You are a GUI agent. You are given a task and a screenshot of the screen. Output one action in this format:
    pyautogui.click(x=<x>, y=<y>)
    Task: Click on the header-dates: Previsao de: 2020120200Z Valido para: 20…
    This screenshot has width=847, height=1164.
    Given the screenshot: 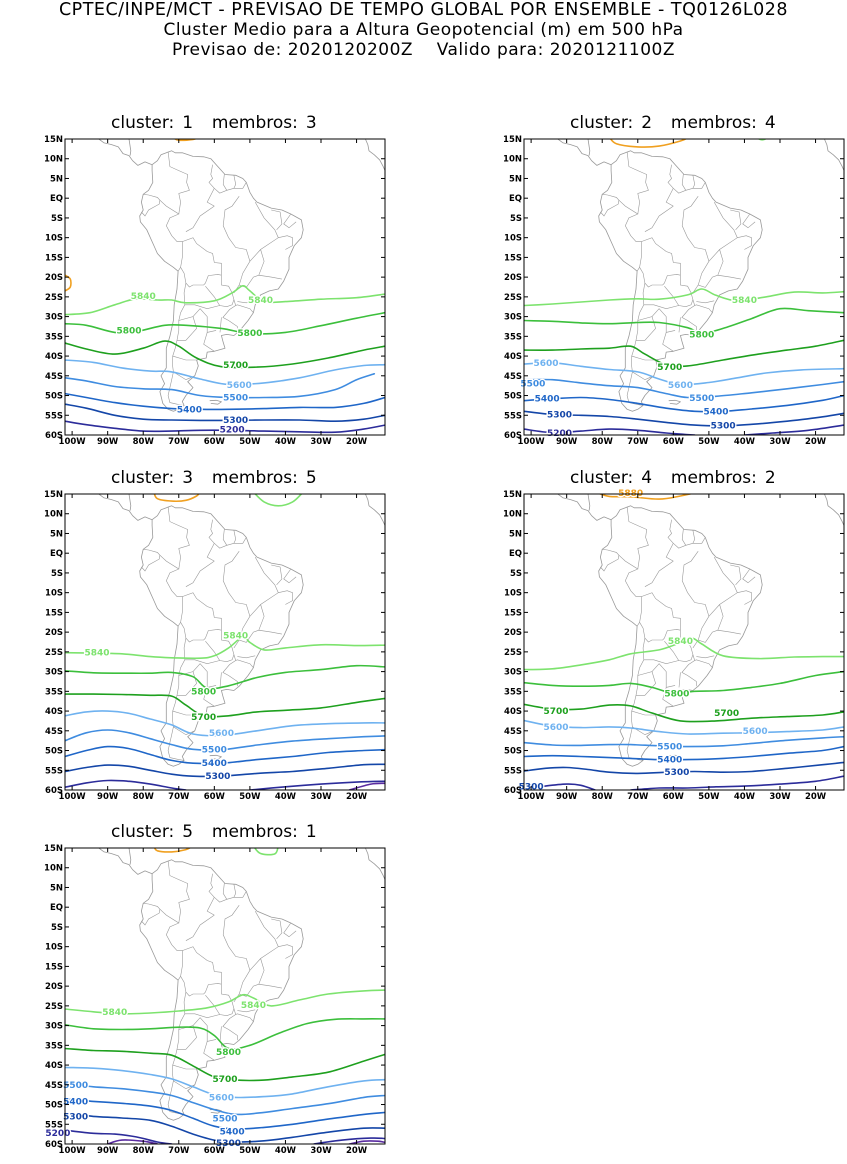 What is the action you would take?
    pyautogui.click(x=423, y=50)
    